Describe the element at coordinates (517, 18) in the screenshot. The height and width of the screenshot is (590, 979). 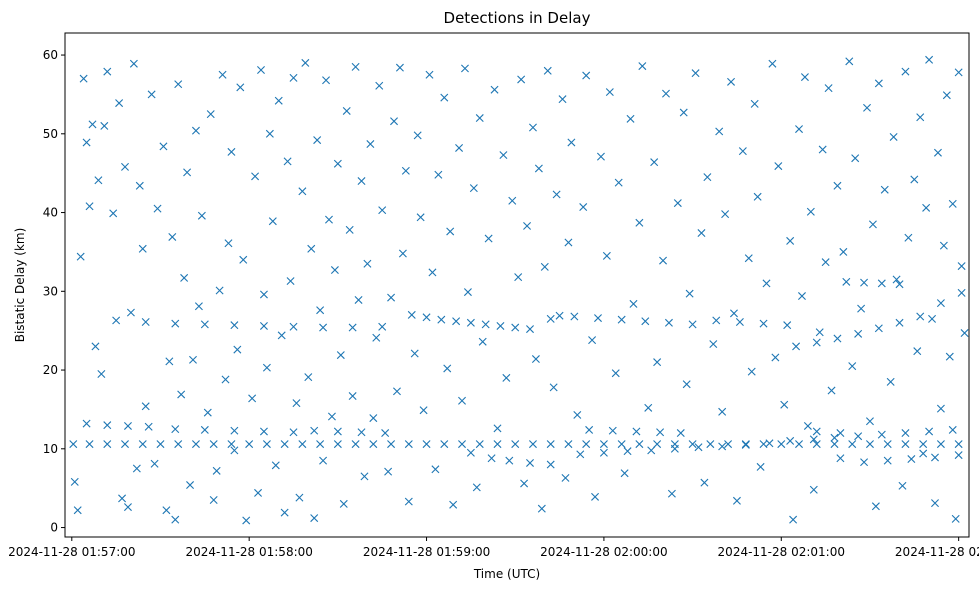
I see `chart-title: Detections in Delay` at that location.